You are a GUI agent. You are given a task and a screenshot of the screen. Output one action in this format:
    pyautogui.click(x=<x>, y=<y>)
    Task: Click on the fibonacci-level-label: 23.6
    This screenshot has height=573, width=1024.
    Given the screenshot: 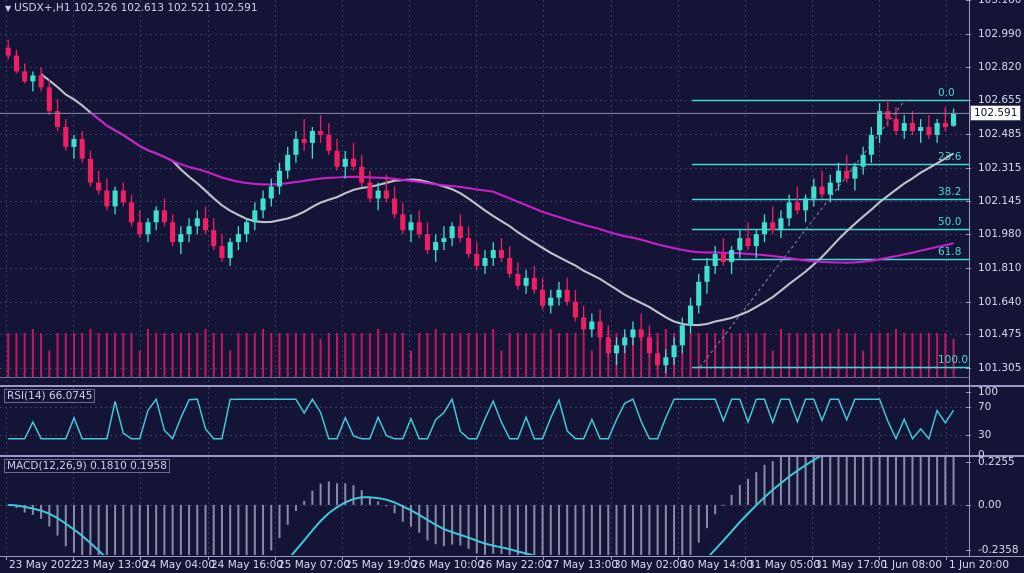 What is the action you would take?
    pyautogui.click(x=950, y=156)
    